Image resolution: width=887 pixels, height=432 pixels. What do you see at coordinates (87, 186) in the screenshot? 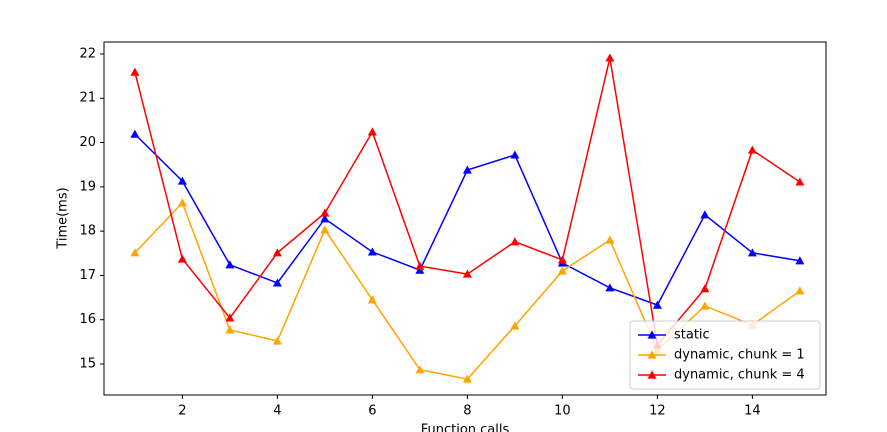
I see `y-tick-label: 19` at bounding box center [87, 186].